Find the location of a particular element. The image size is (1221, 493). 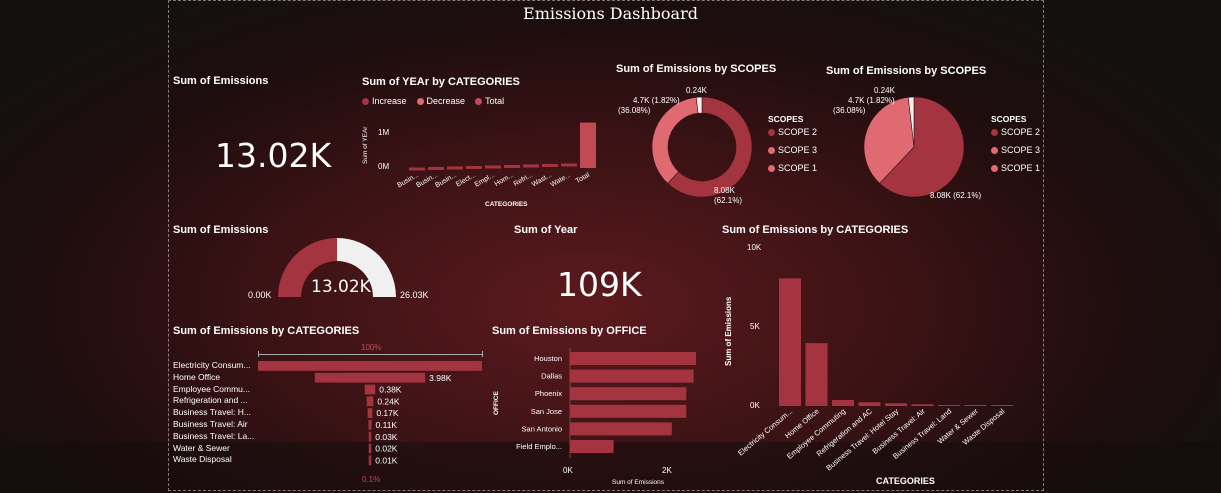

donut-label-bottom: 8.08K is located at coordinates (724, 190).